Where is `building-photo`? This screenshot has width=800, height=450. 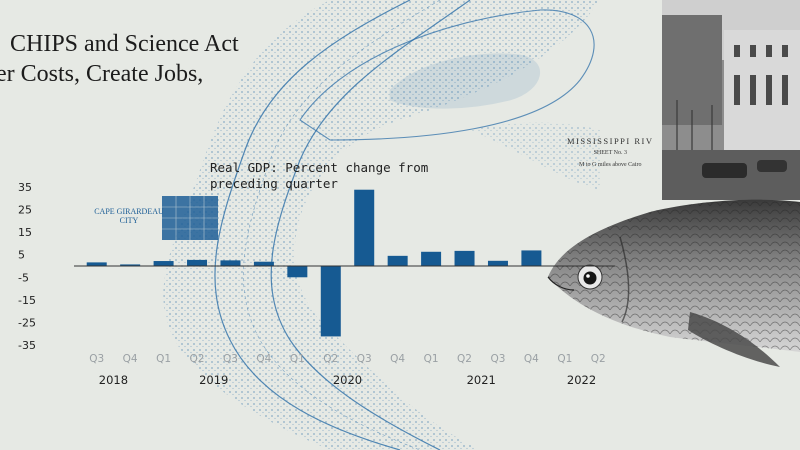
building-photo is located at coordinates (731, 100).